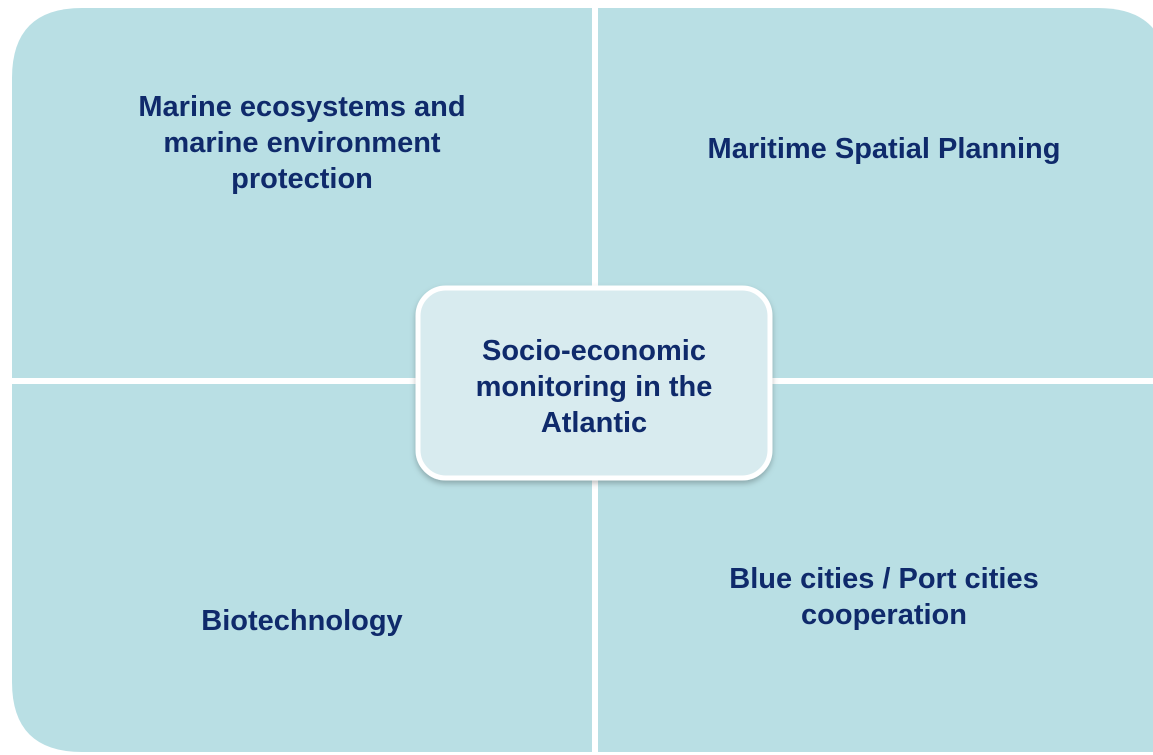 Image resolution: width=1153 pixels, height=755 pixels. What do you see at coordinates (302, 179) in the screenshot?
I see `quadrant-label: protection` at bounding box center [302, 179].